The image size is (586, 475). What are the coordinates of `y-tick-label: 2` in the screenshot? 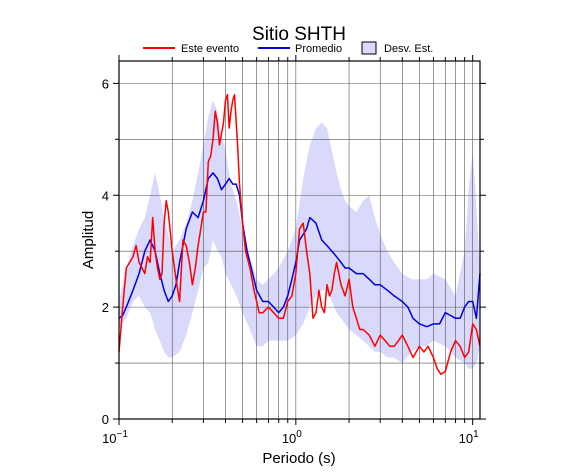 It's located at (105, 307).